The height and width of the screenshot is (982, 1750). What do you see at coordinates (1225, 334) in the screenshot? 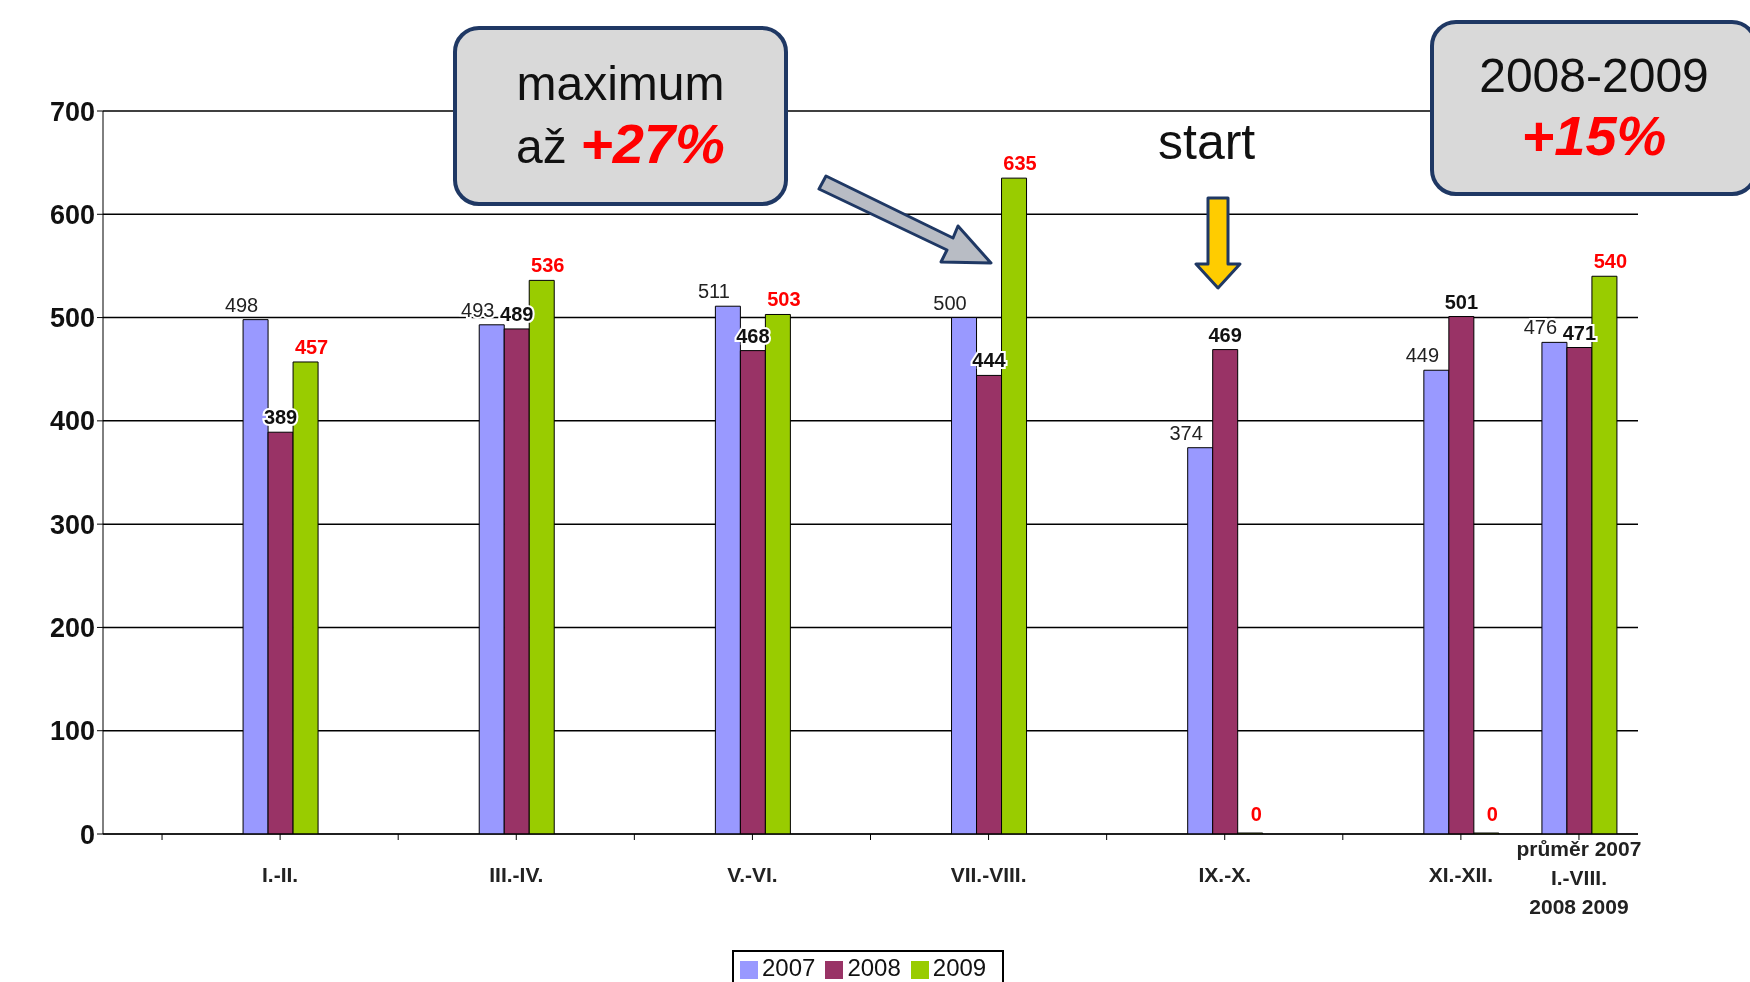
I see `data-label: 469` at bounding box center [1225, 334].